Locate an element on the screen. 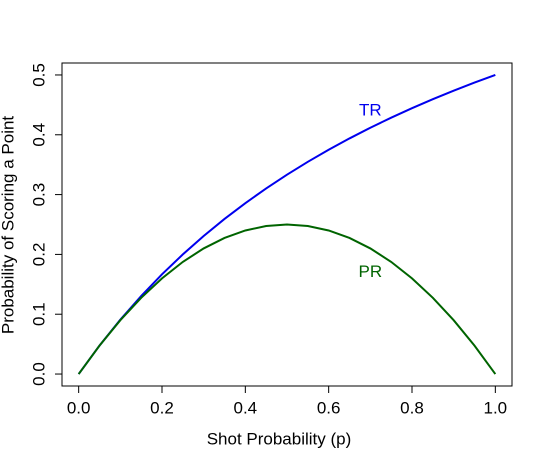  x-axis-label: Shot Probability (p) is located at coordinates (279, 438).